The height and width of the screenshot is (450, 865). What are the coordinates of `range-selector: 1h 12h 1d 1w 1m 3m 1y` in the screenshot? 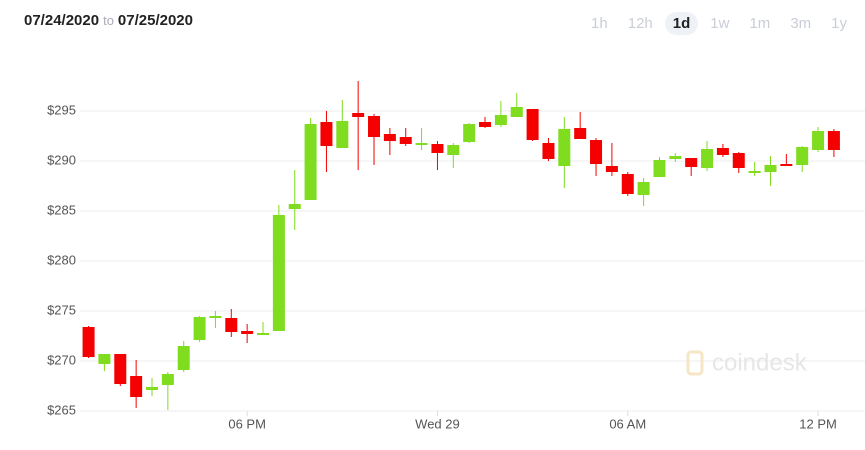 It's located at (719, 23).